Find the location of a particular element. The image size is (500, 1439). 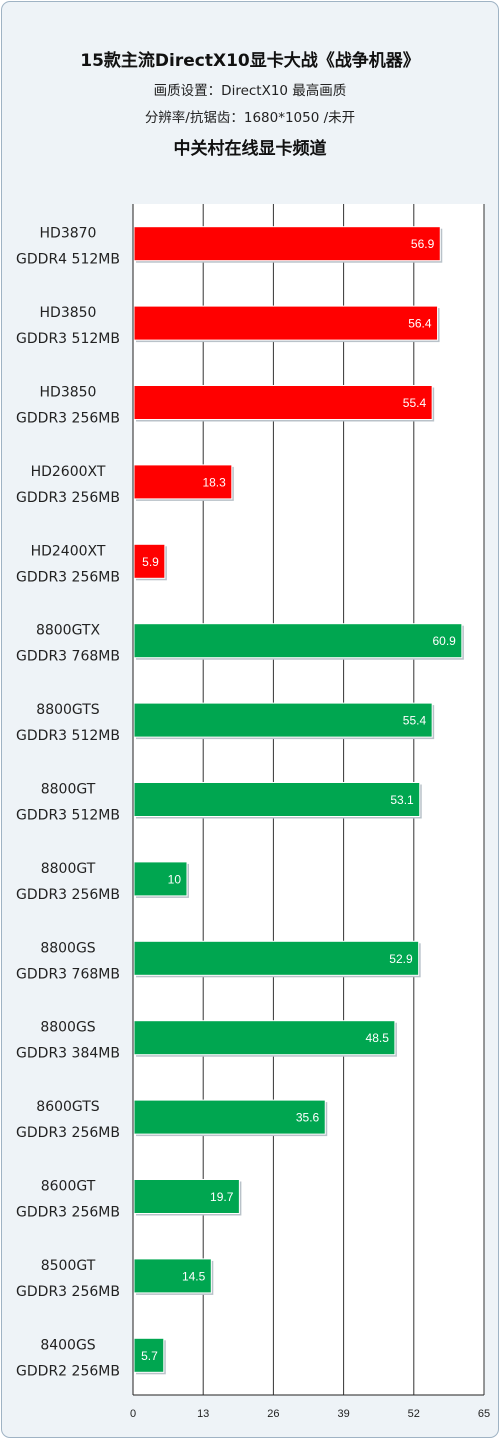

bar-value-label: 14.5 is located at coordinates (194, 1276).